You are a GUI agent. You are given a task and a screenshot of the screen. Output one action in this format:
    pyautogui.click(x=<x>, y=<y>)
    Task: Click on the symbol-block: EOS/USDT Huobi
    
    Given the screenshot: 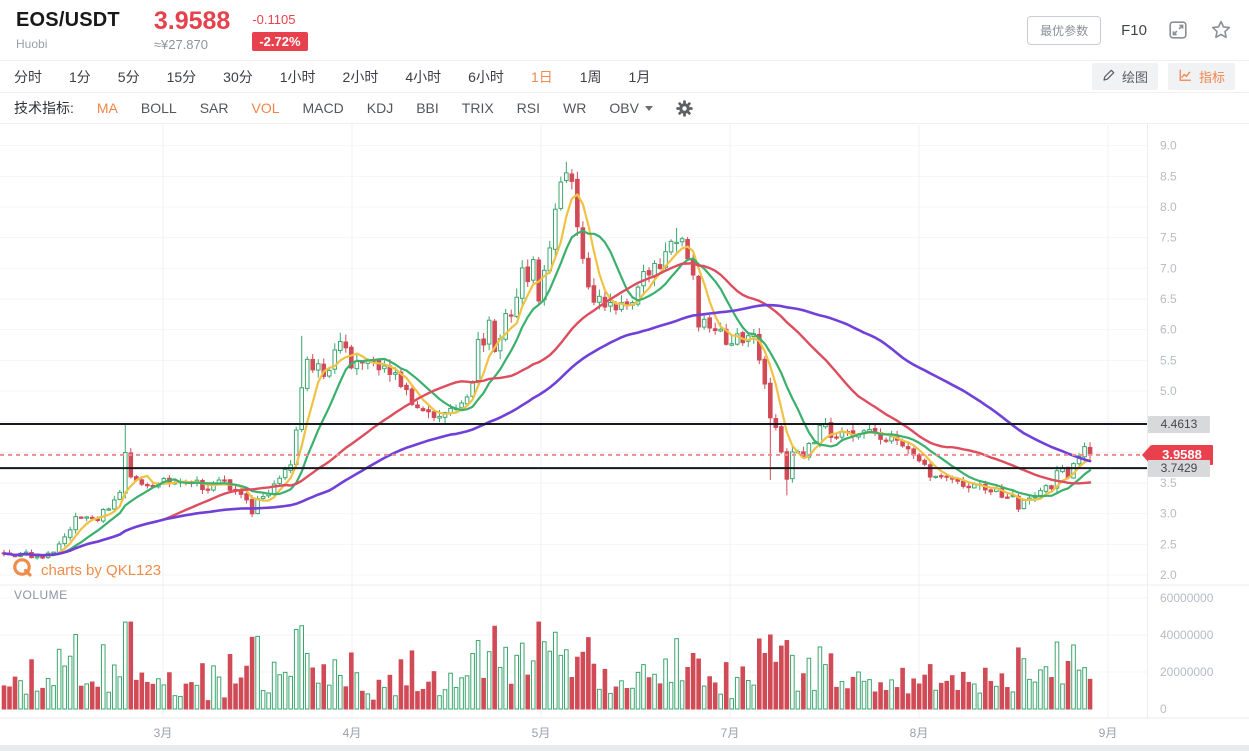 What is the action you would take?
    pyautogui.click(x=68, y=30)
    